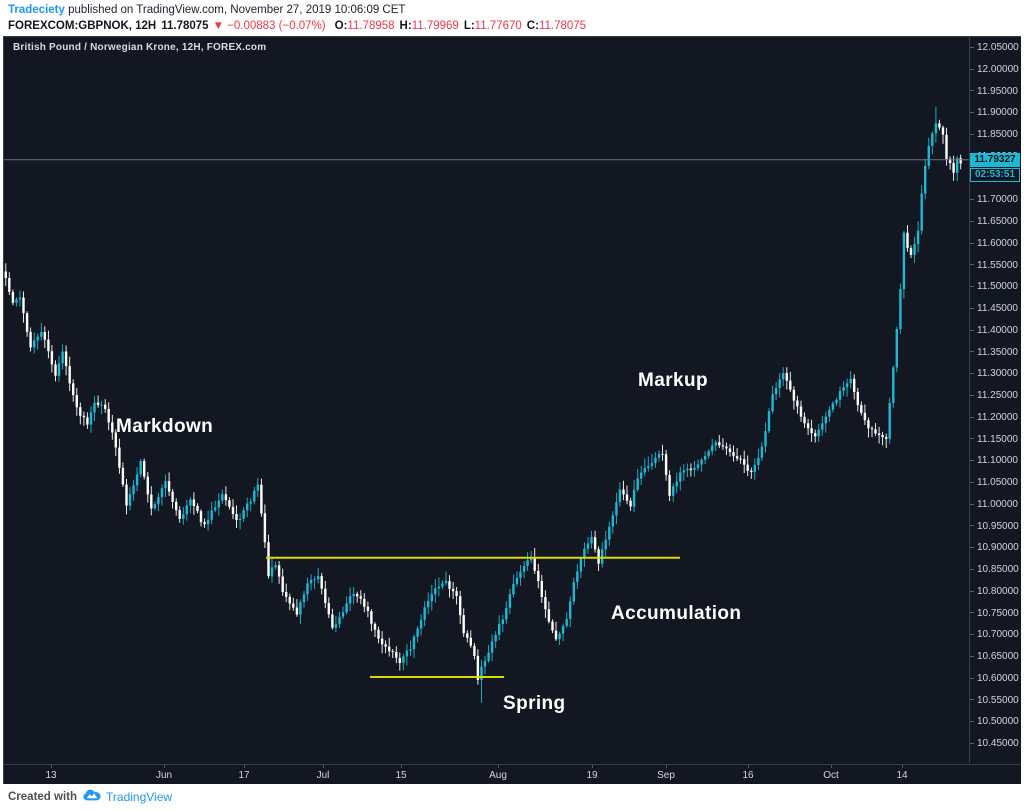 The image size is (1024, 810). I want to click on tradingview-link: TradingView, so click(139, 796).